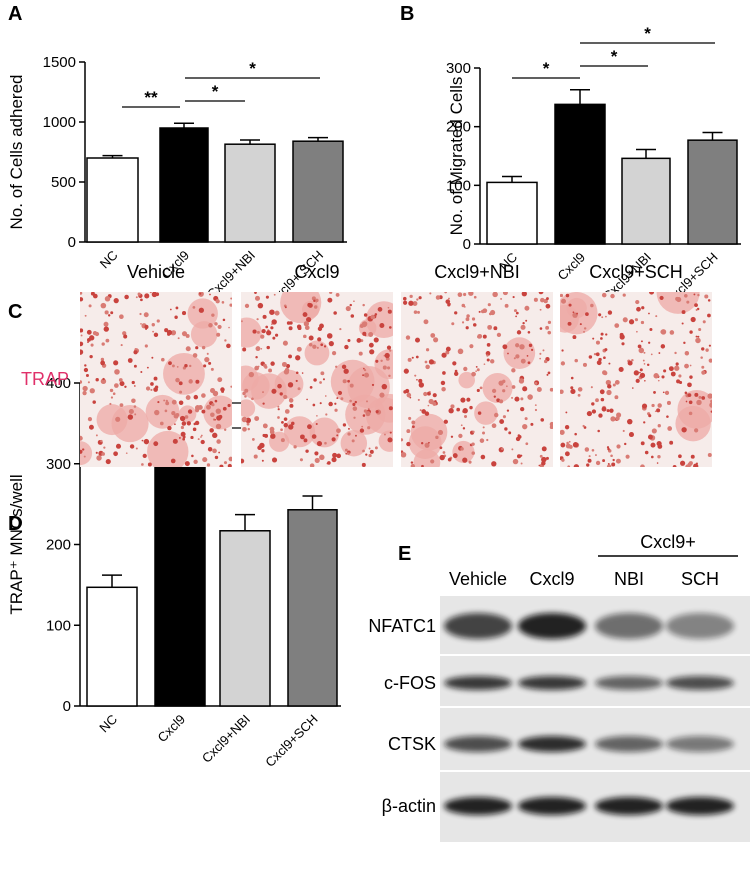 This screenshot has width=750, height=883. What do you see at coordinates (404, 554) in the screenshot?
I see `panel-label: E` at bounding box center [404, 554].